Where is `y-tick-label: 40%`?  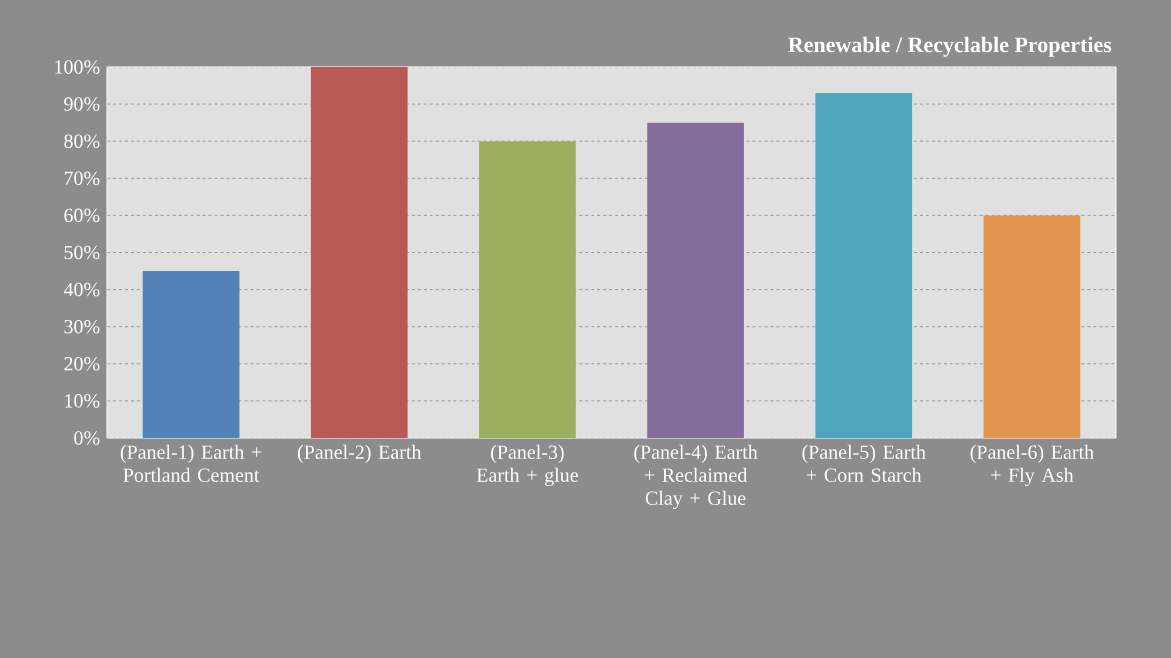 y-tick-label: 40% is located at coordinates (81, 289).